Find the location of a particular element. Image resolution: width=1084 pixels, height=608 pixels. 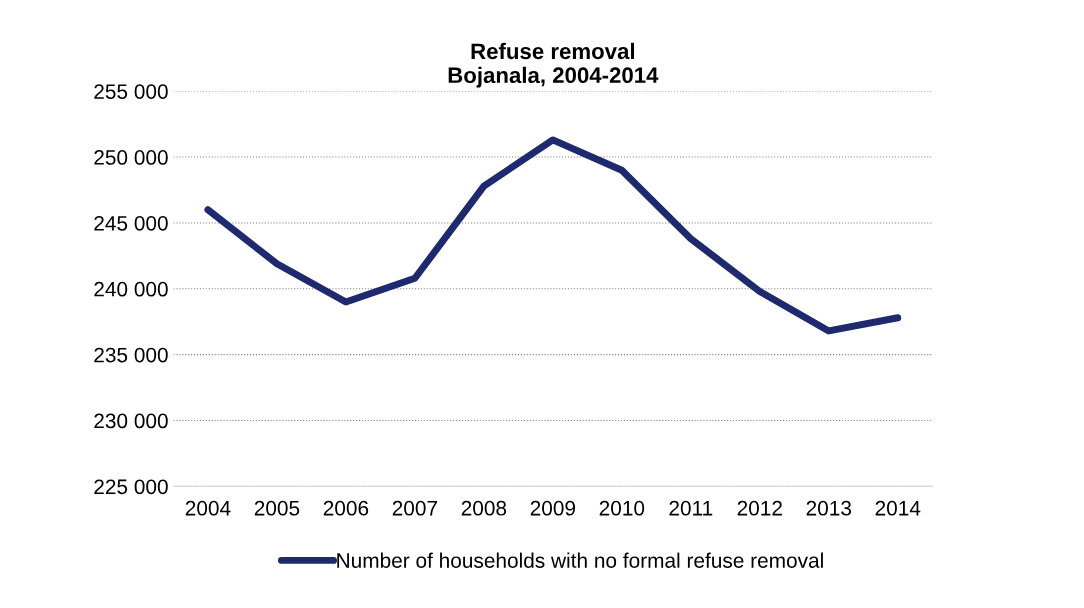

x-tick-label: 2008 is located at coordinates (484, 508).